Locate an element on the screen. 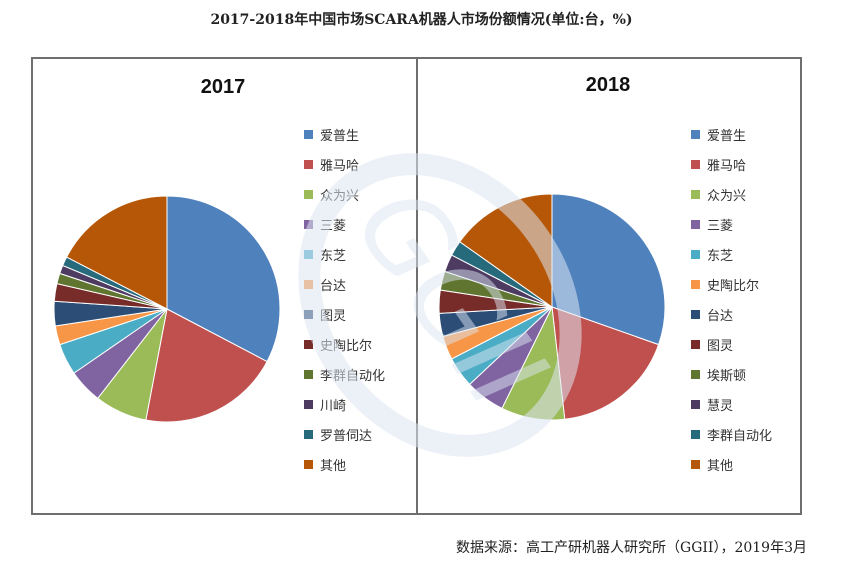 This screenshot has width=843, height=569. pie-title: 2018 is located at coordinates (608, 85).